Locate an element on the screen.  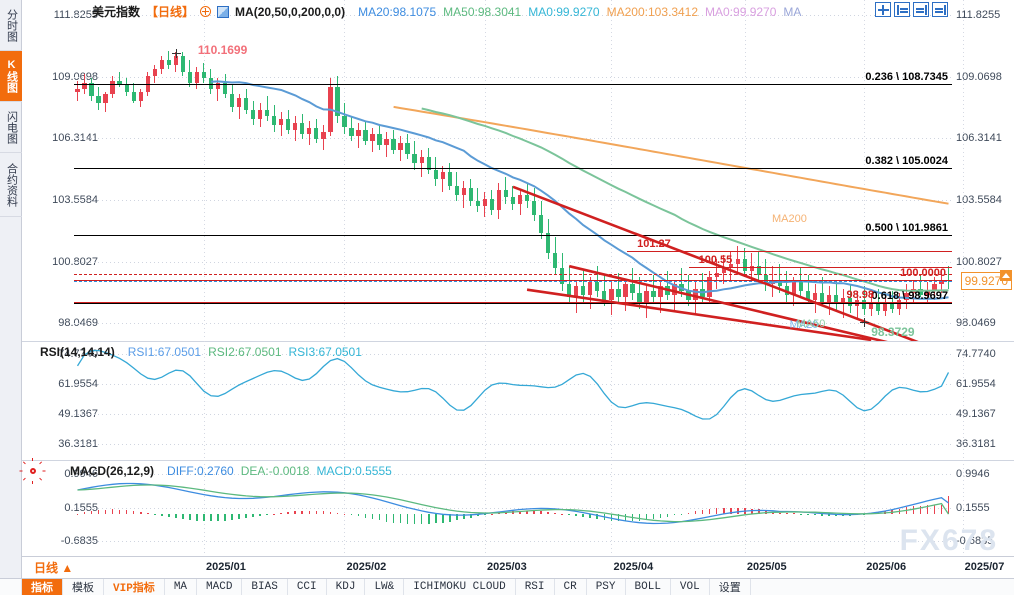
high-price-label: 110.1699 is located at coordinates (222, 49).